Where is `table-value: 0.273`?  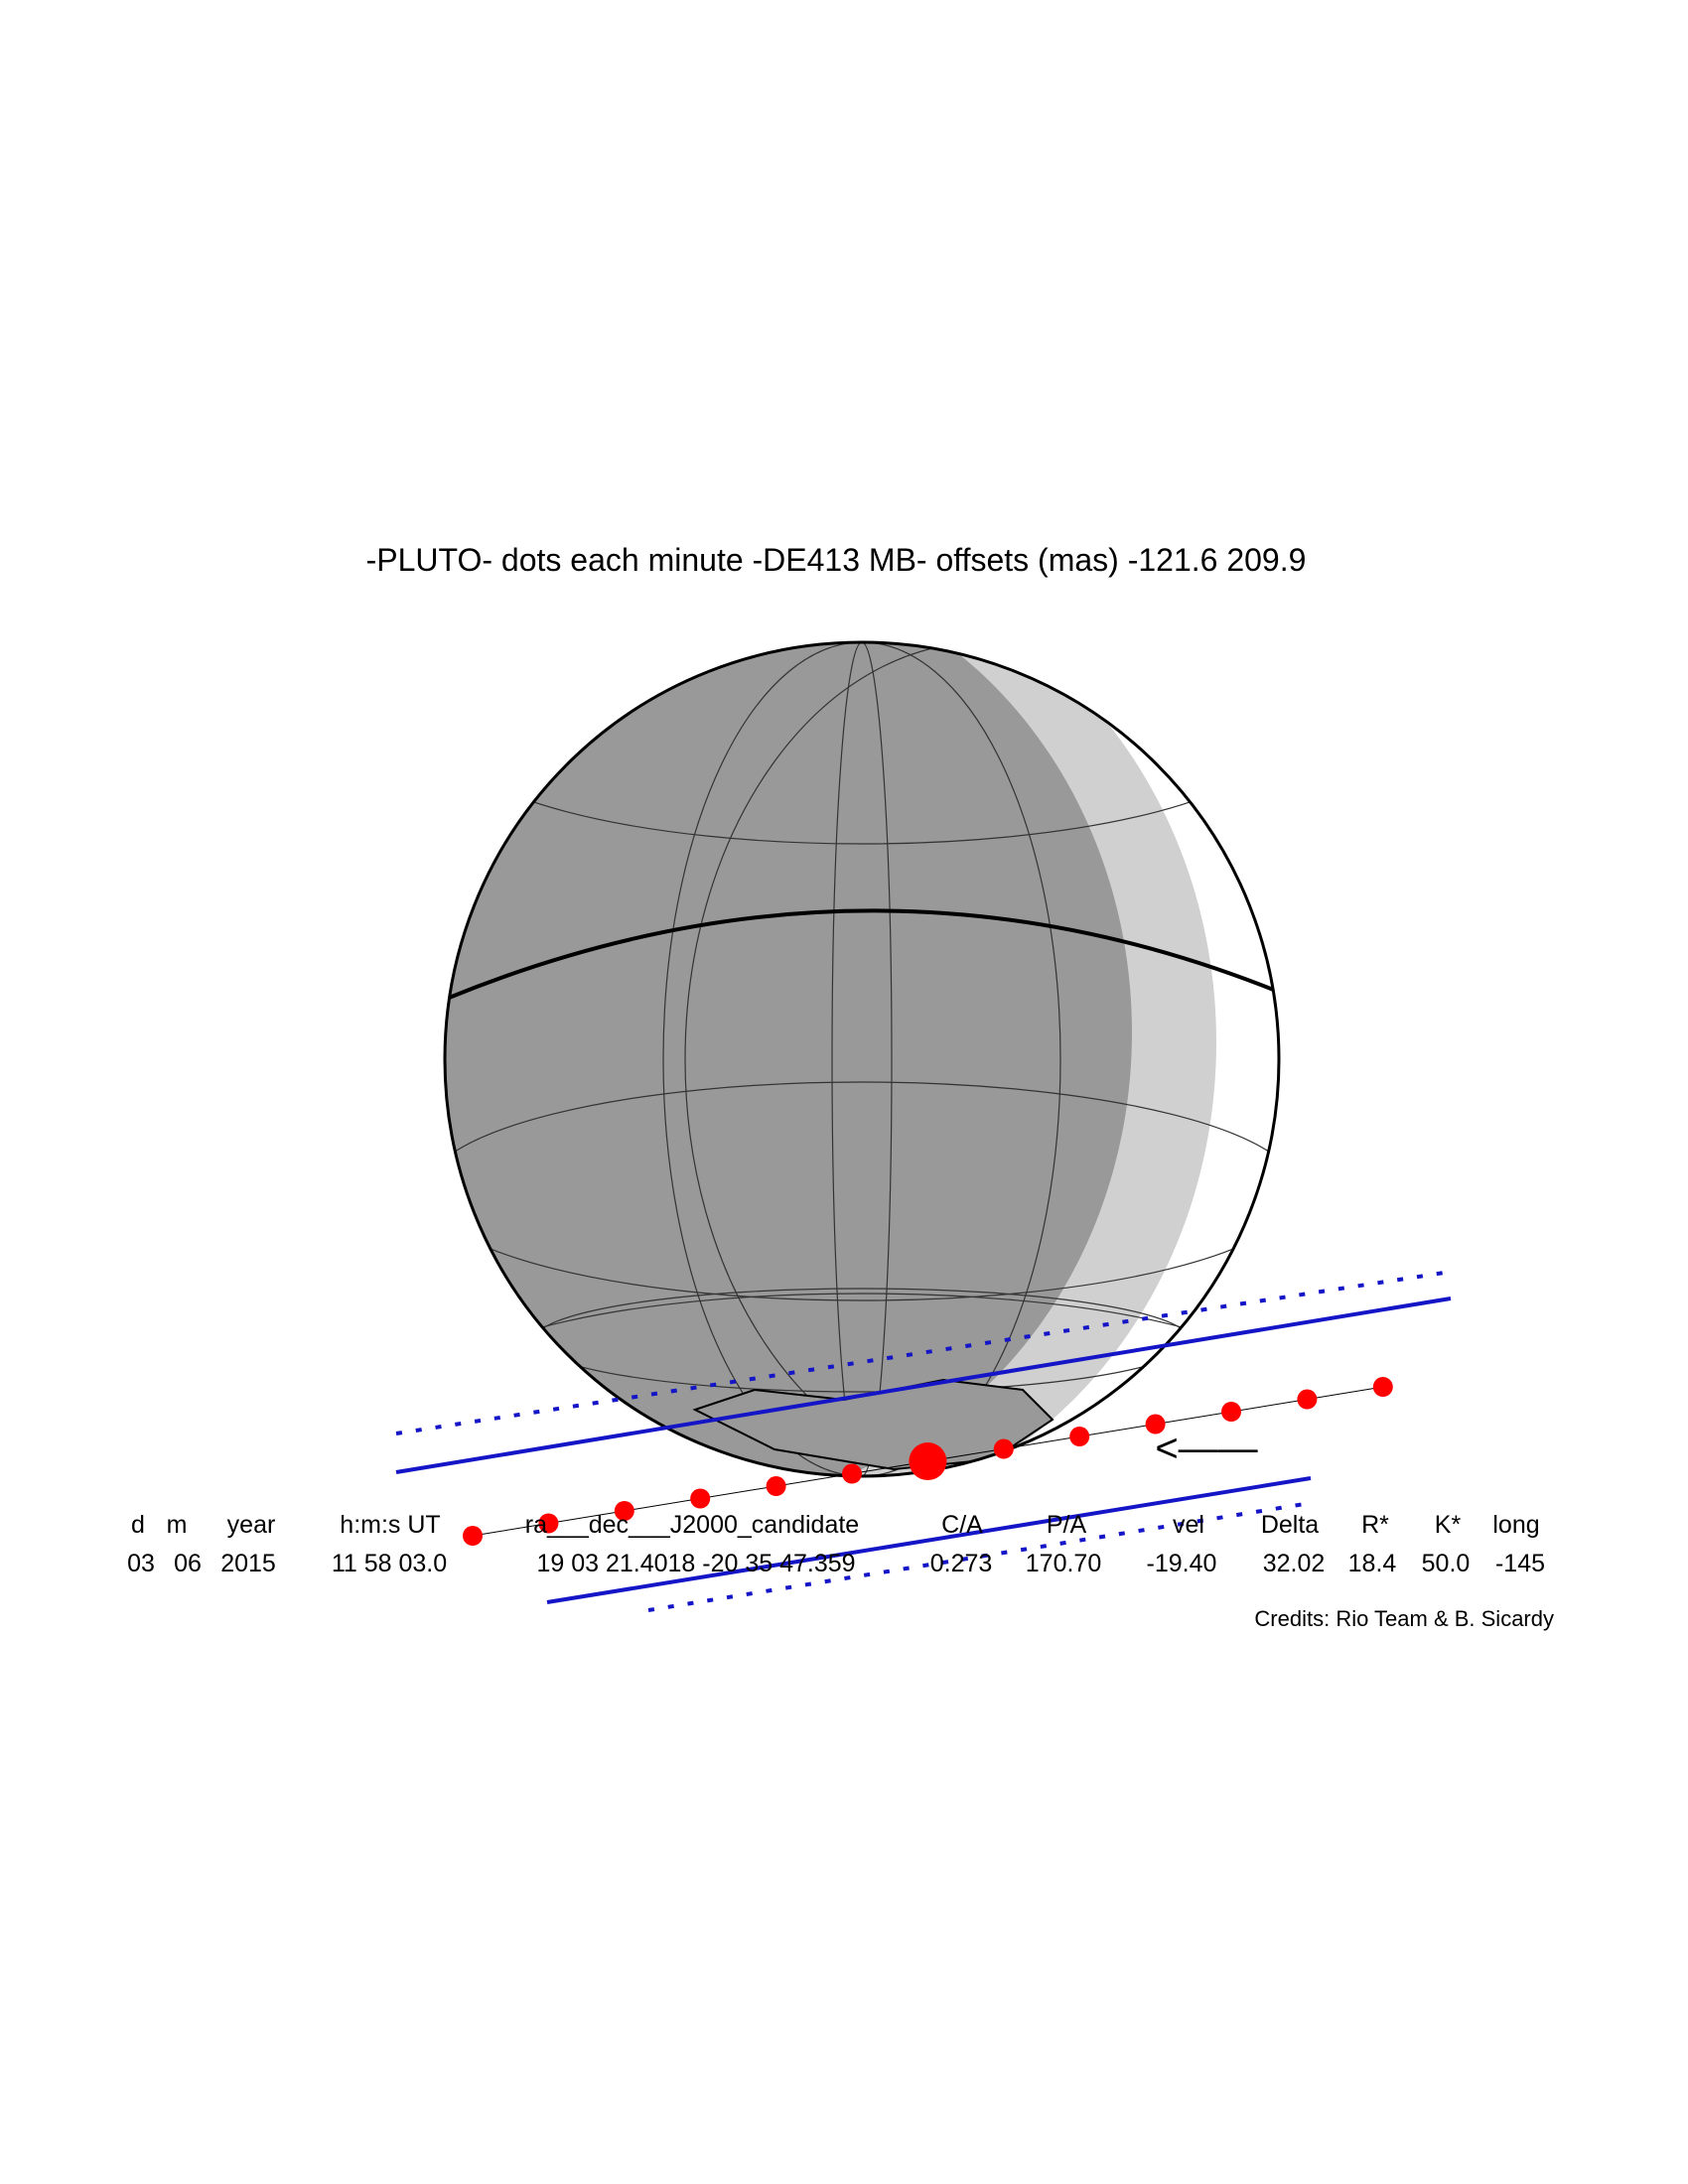
table-value: 0.273 is located at coordinates (961, 1563).